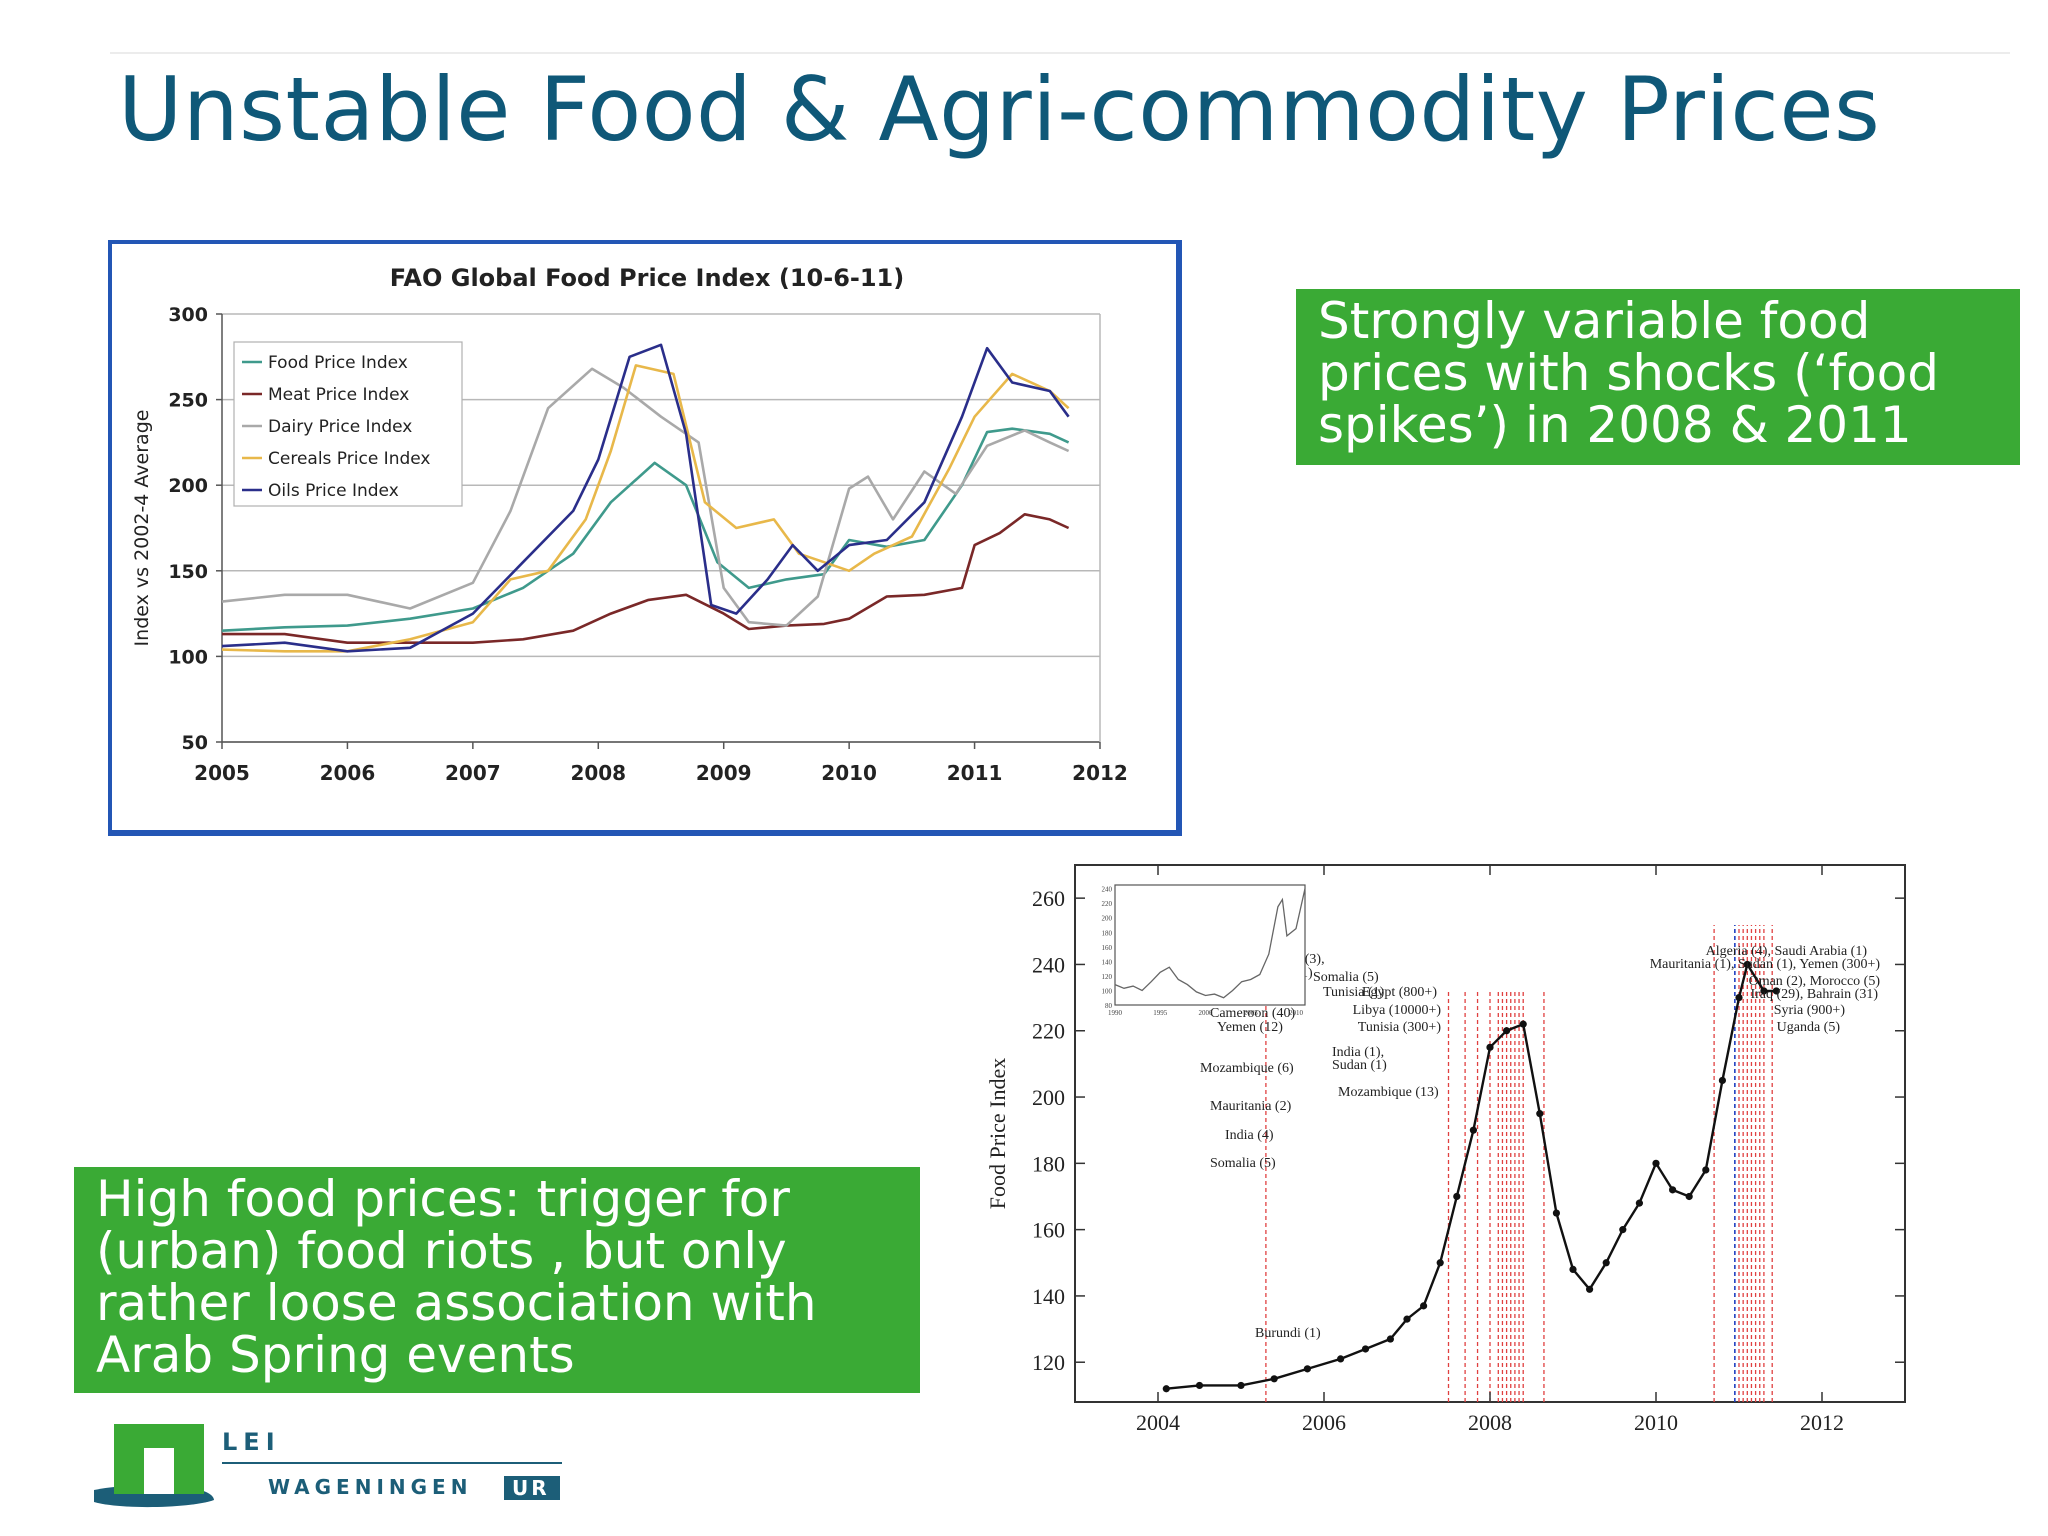 Image resolution: width=2048 pixels, height=1536 pixels. I want to click on x-tick-label: 2009, so click(724, 773).